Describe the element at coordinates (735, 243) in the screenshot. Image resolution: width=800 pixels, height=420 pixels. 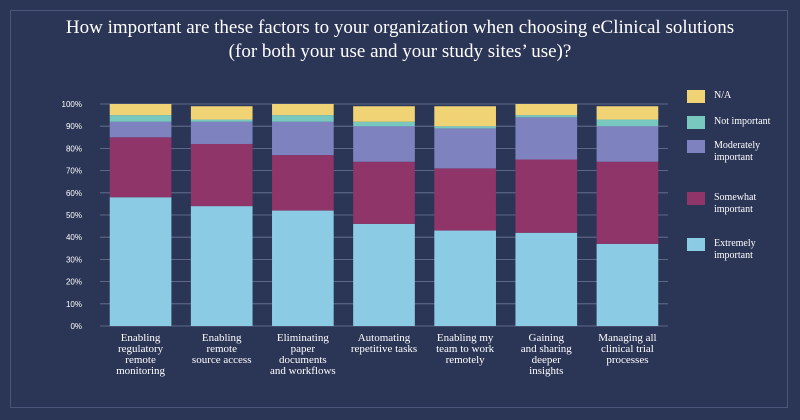
I see `legend-label-line: Extremely` at that location.